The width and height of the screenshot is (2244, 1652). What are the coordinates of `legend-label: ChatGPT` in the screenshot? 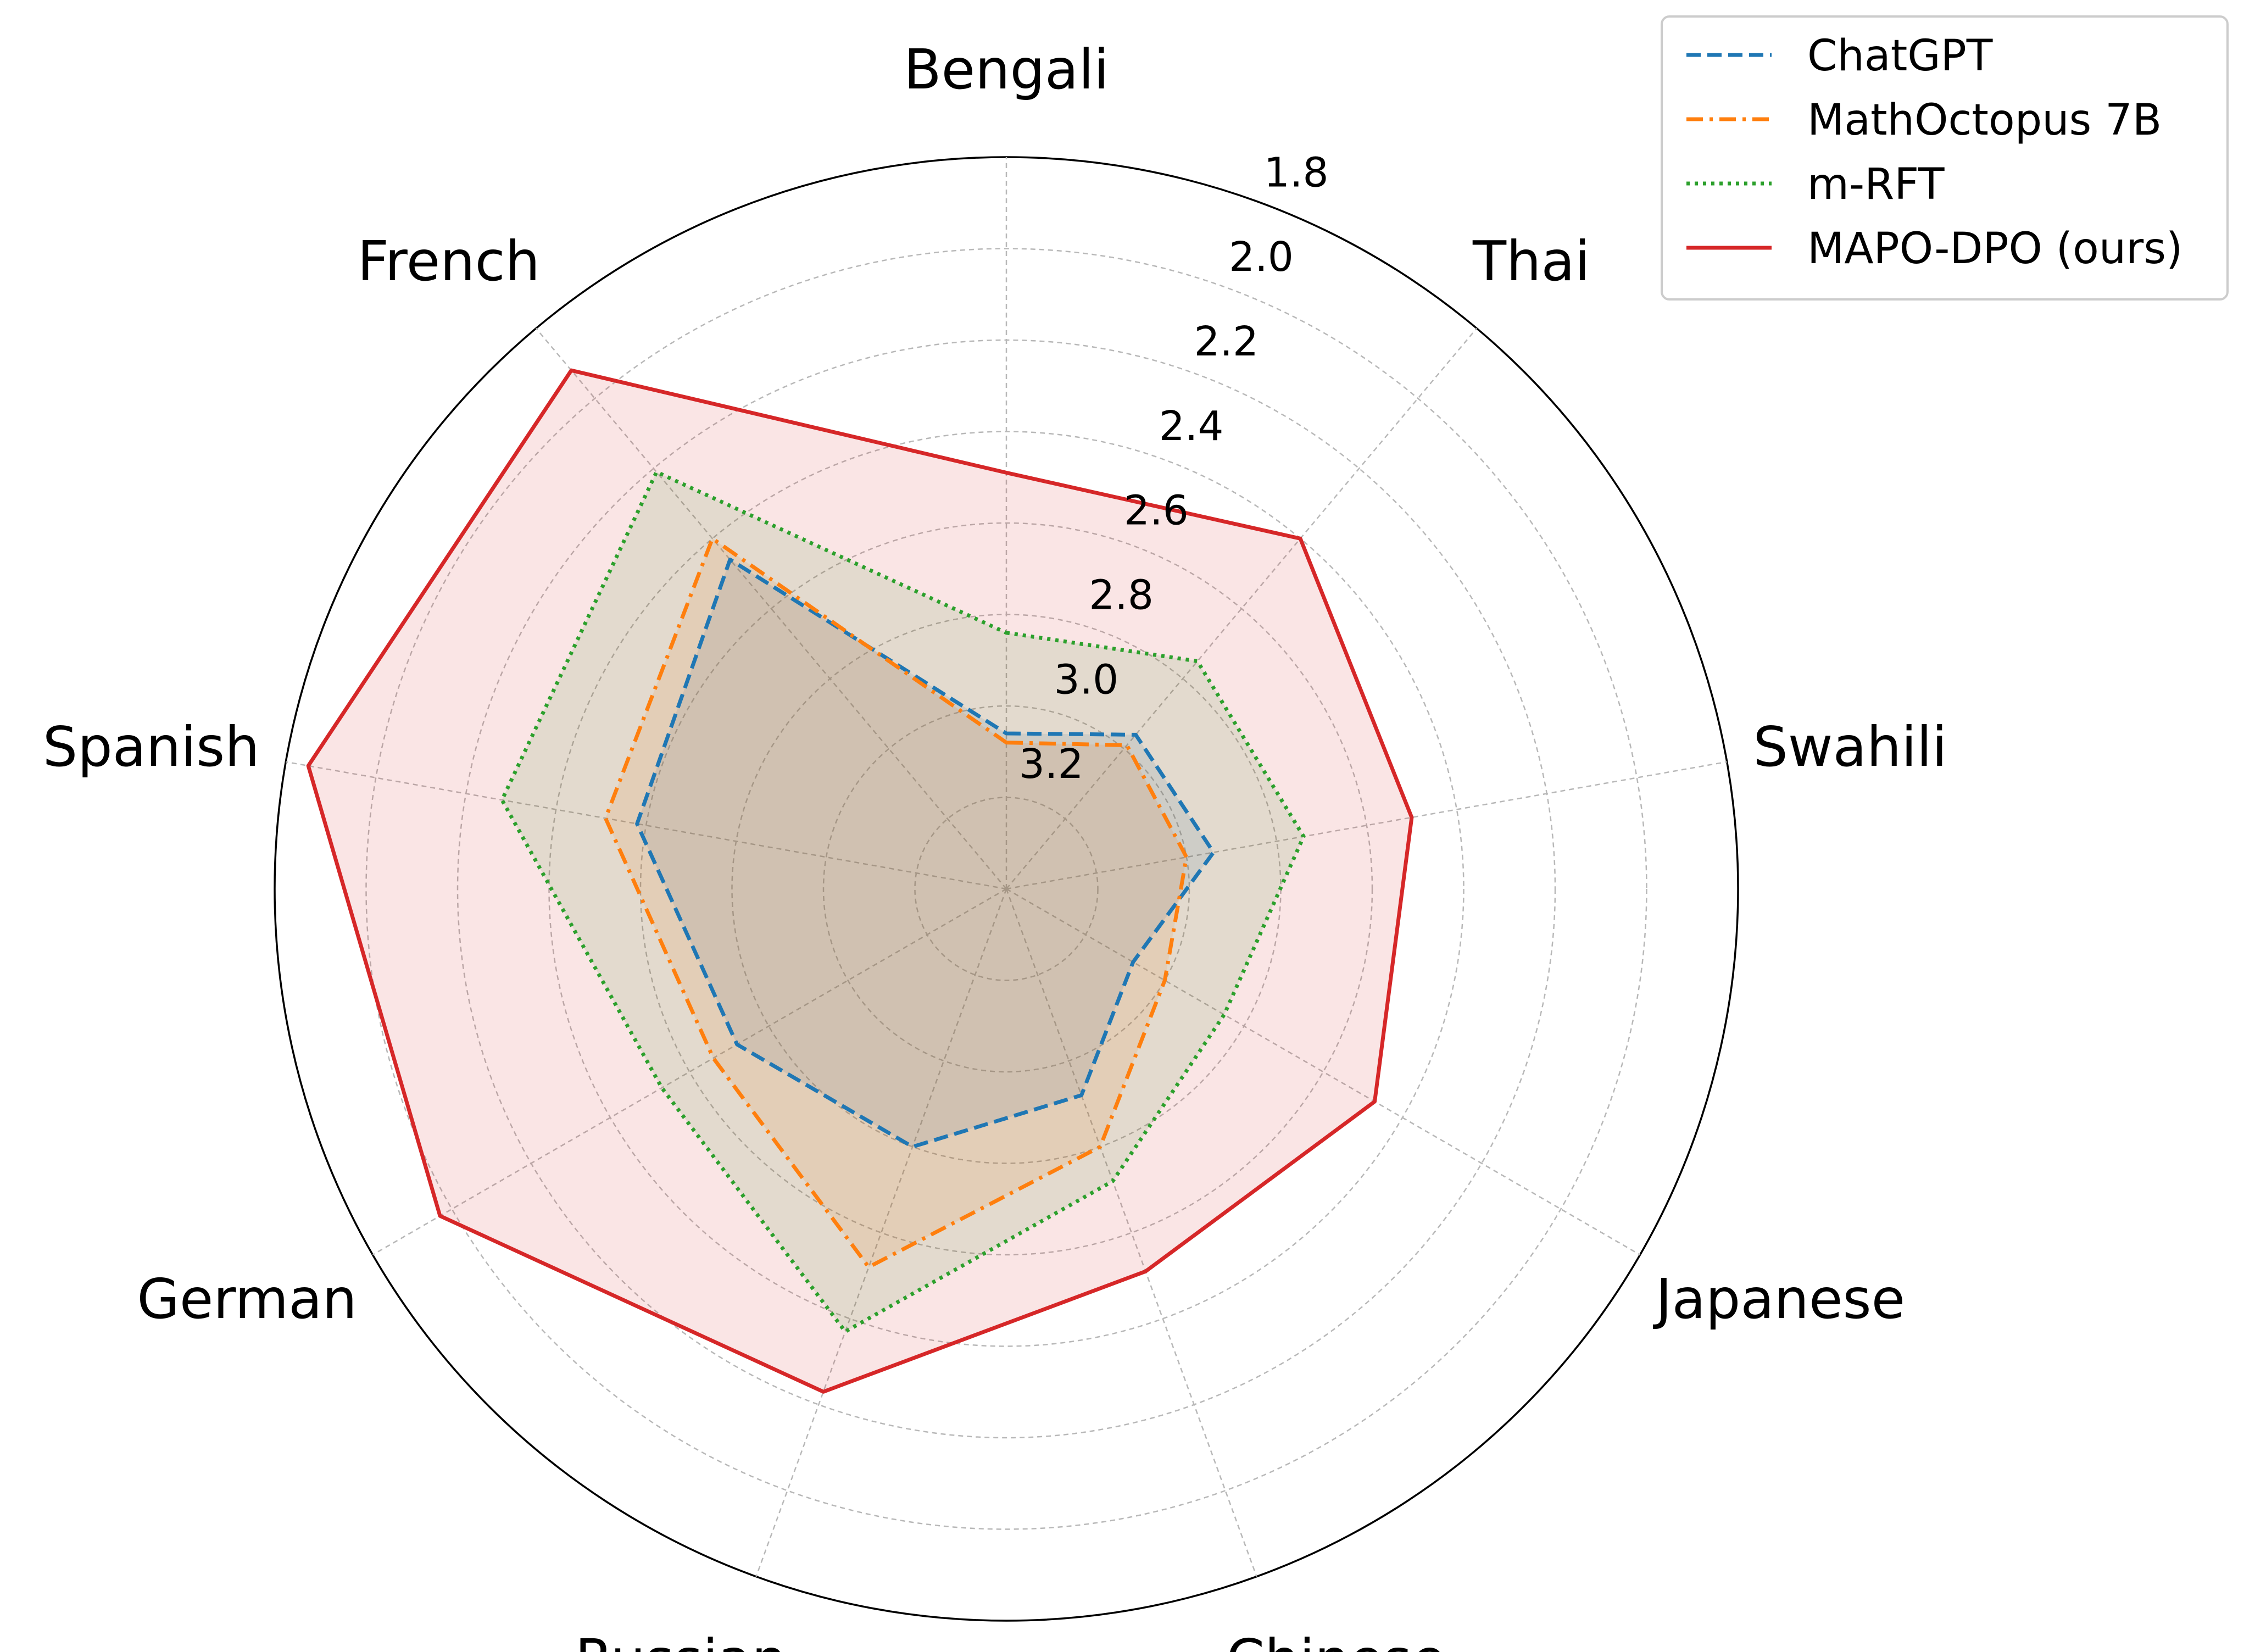 It's located at (1900, 56).